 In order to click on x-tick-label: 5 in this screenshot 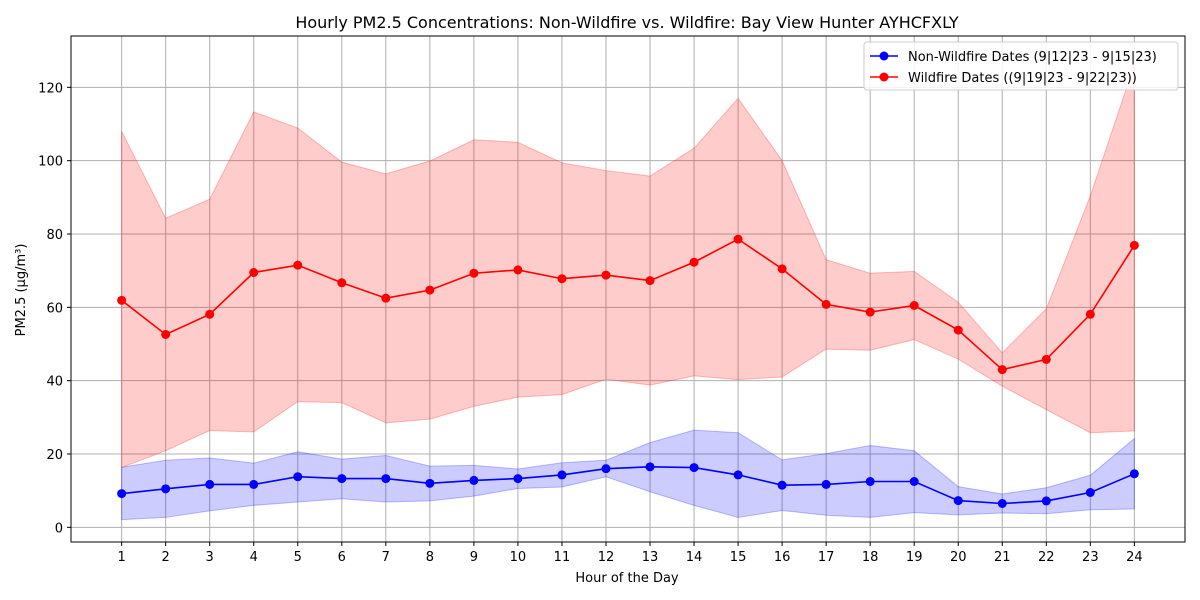, I will do `click(298, 557)`.